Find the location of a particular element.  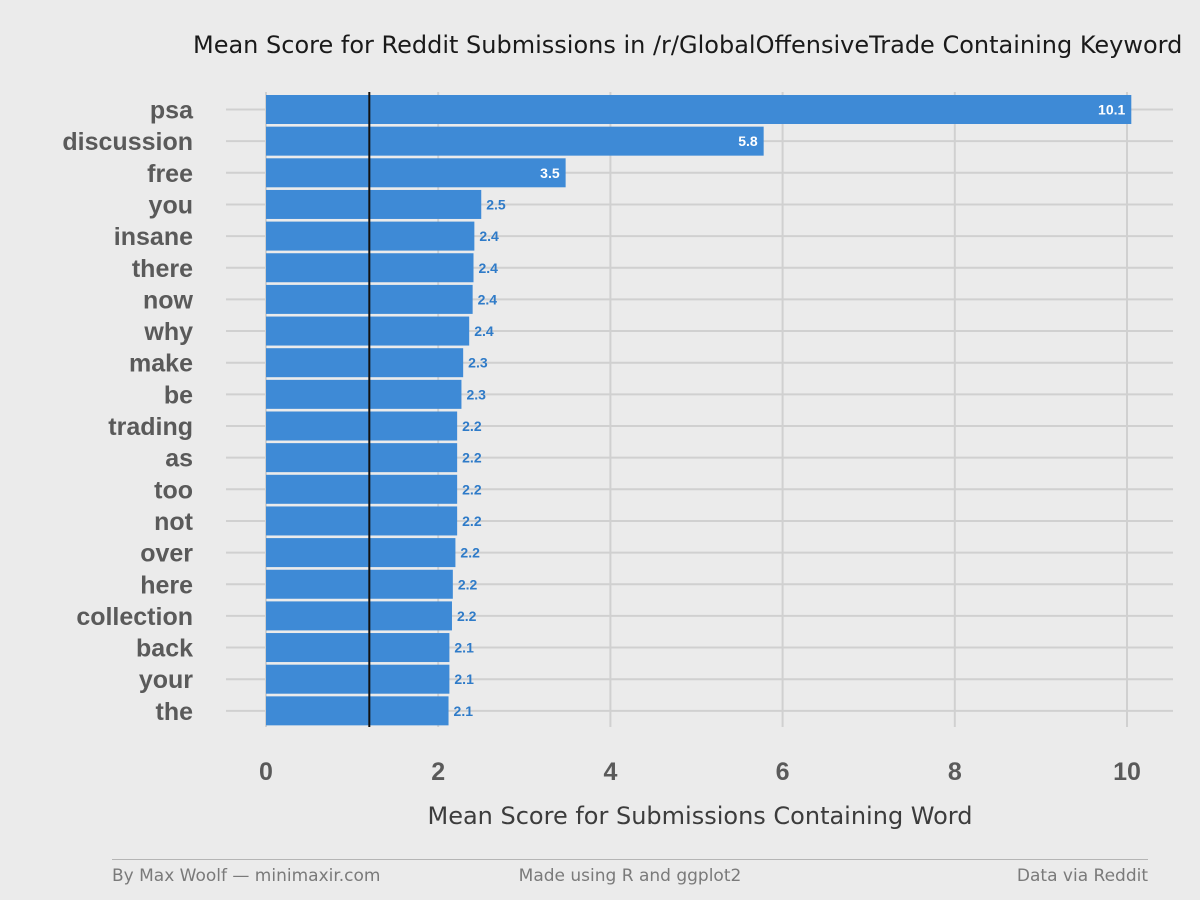

category-label: insane is located at coordinates (153, 237).